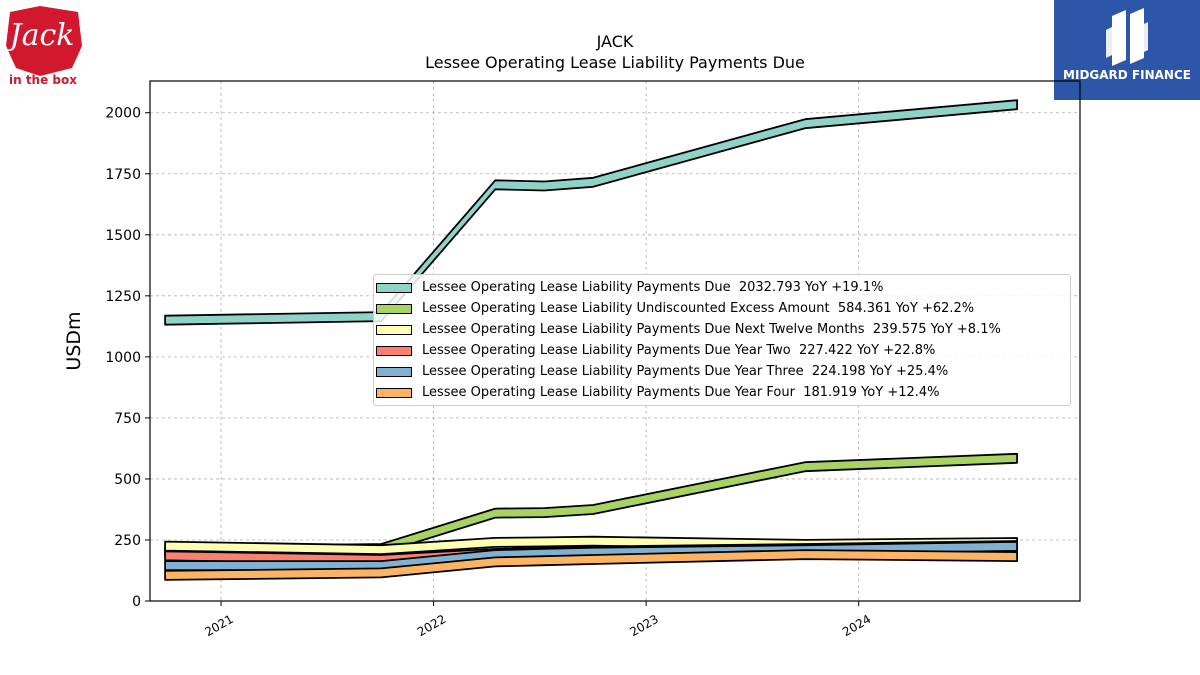 This screenshot has width=1200, height=675. I want to click on y-tick-label: 0, so click(136, 602).